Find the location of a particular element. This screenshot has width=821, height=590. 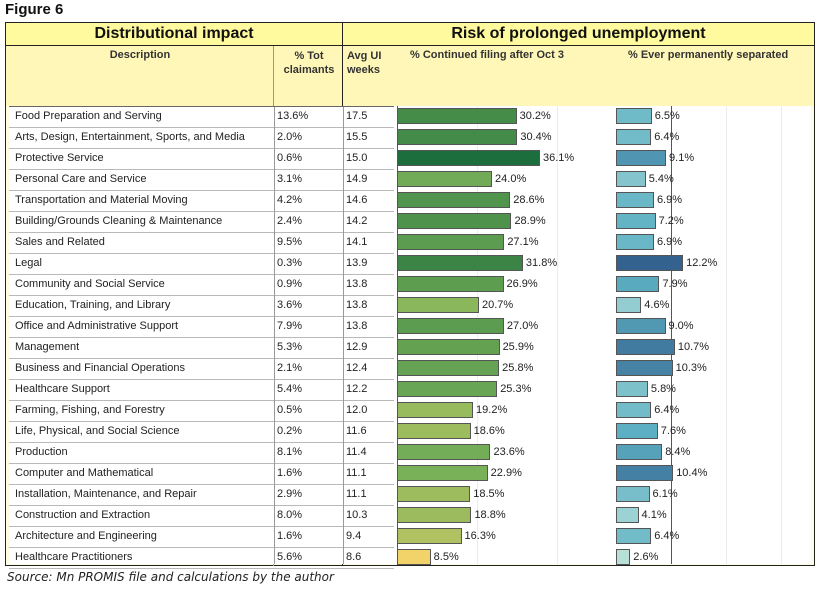

cell-description: Production is located at coordinates (41, 452).